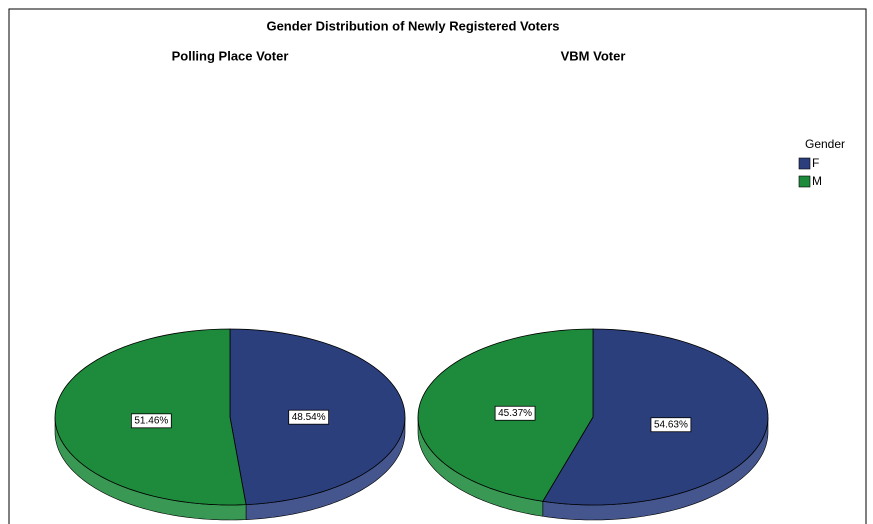 The width and height of the screenshot is (873, 524). What do you see at coordinates (815, 163) in the screenshot?
I see `legend-label: F` at bounding box center [815, 163].